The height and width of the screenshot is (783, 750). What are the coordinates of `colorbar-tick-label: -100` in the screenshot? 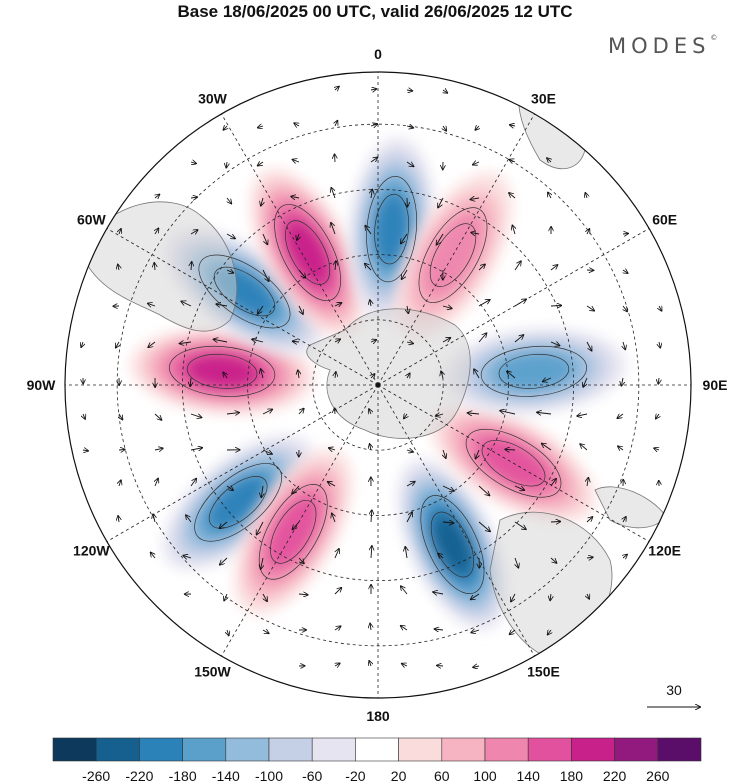 It's located at (269, 775).